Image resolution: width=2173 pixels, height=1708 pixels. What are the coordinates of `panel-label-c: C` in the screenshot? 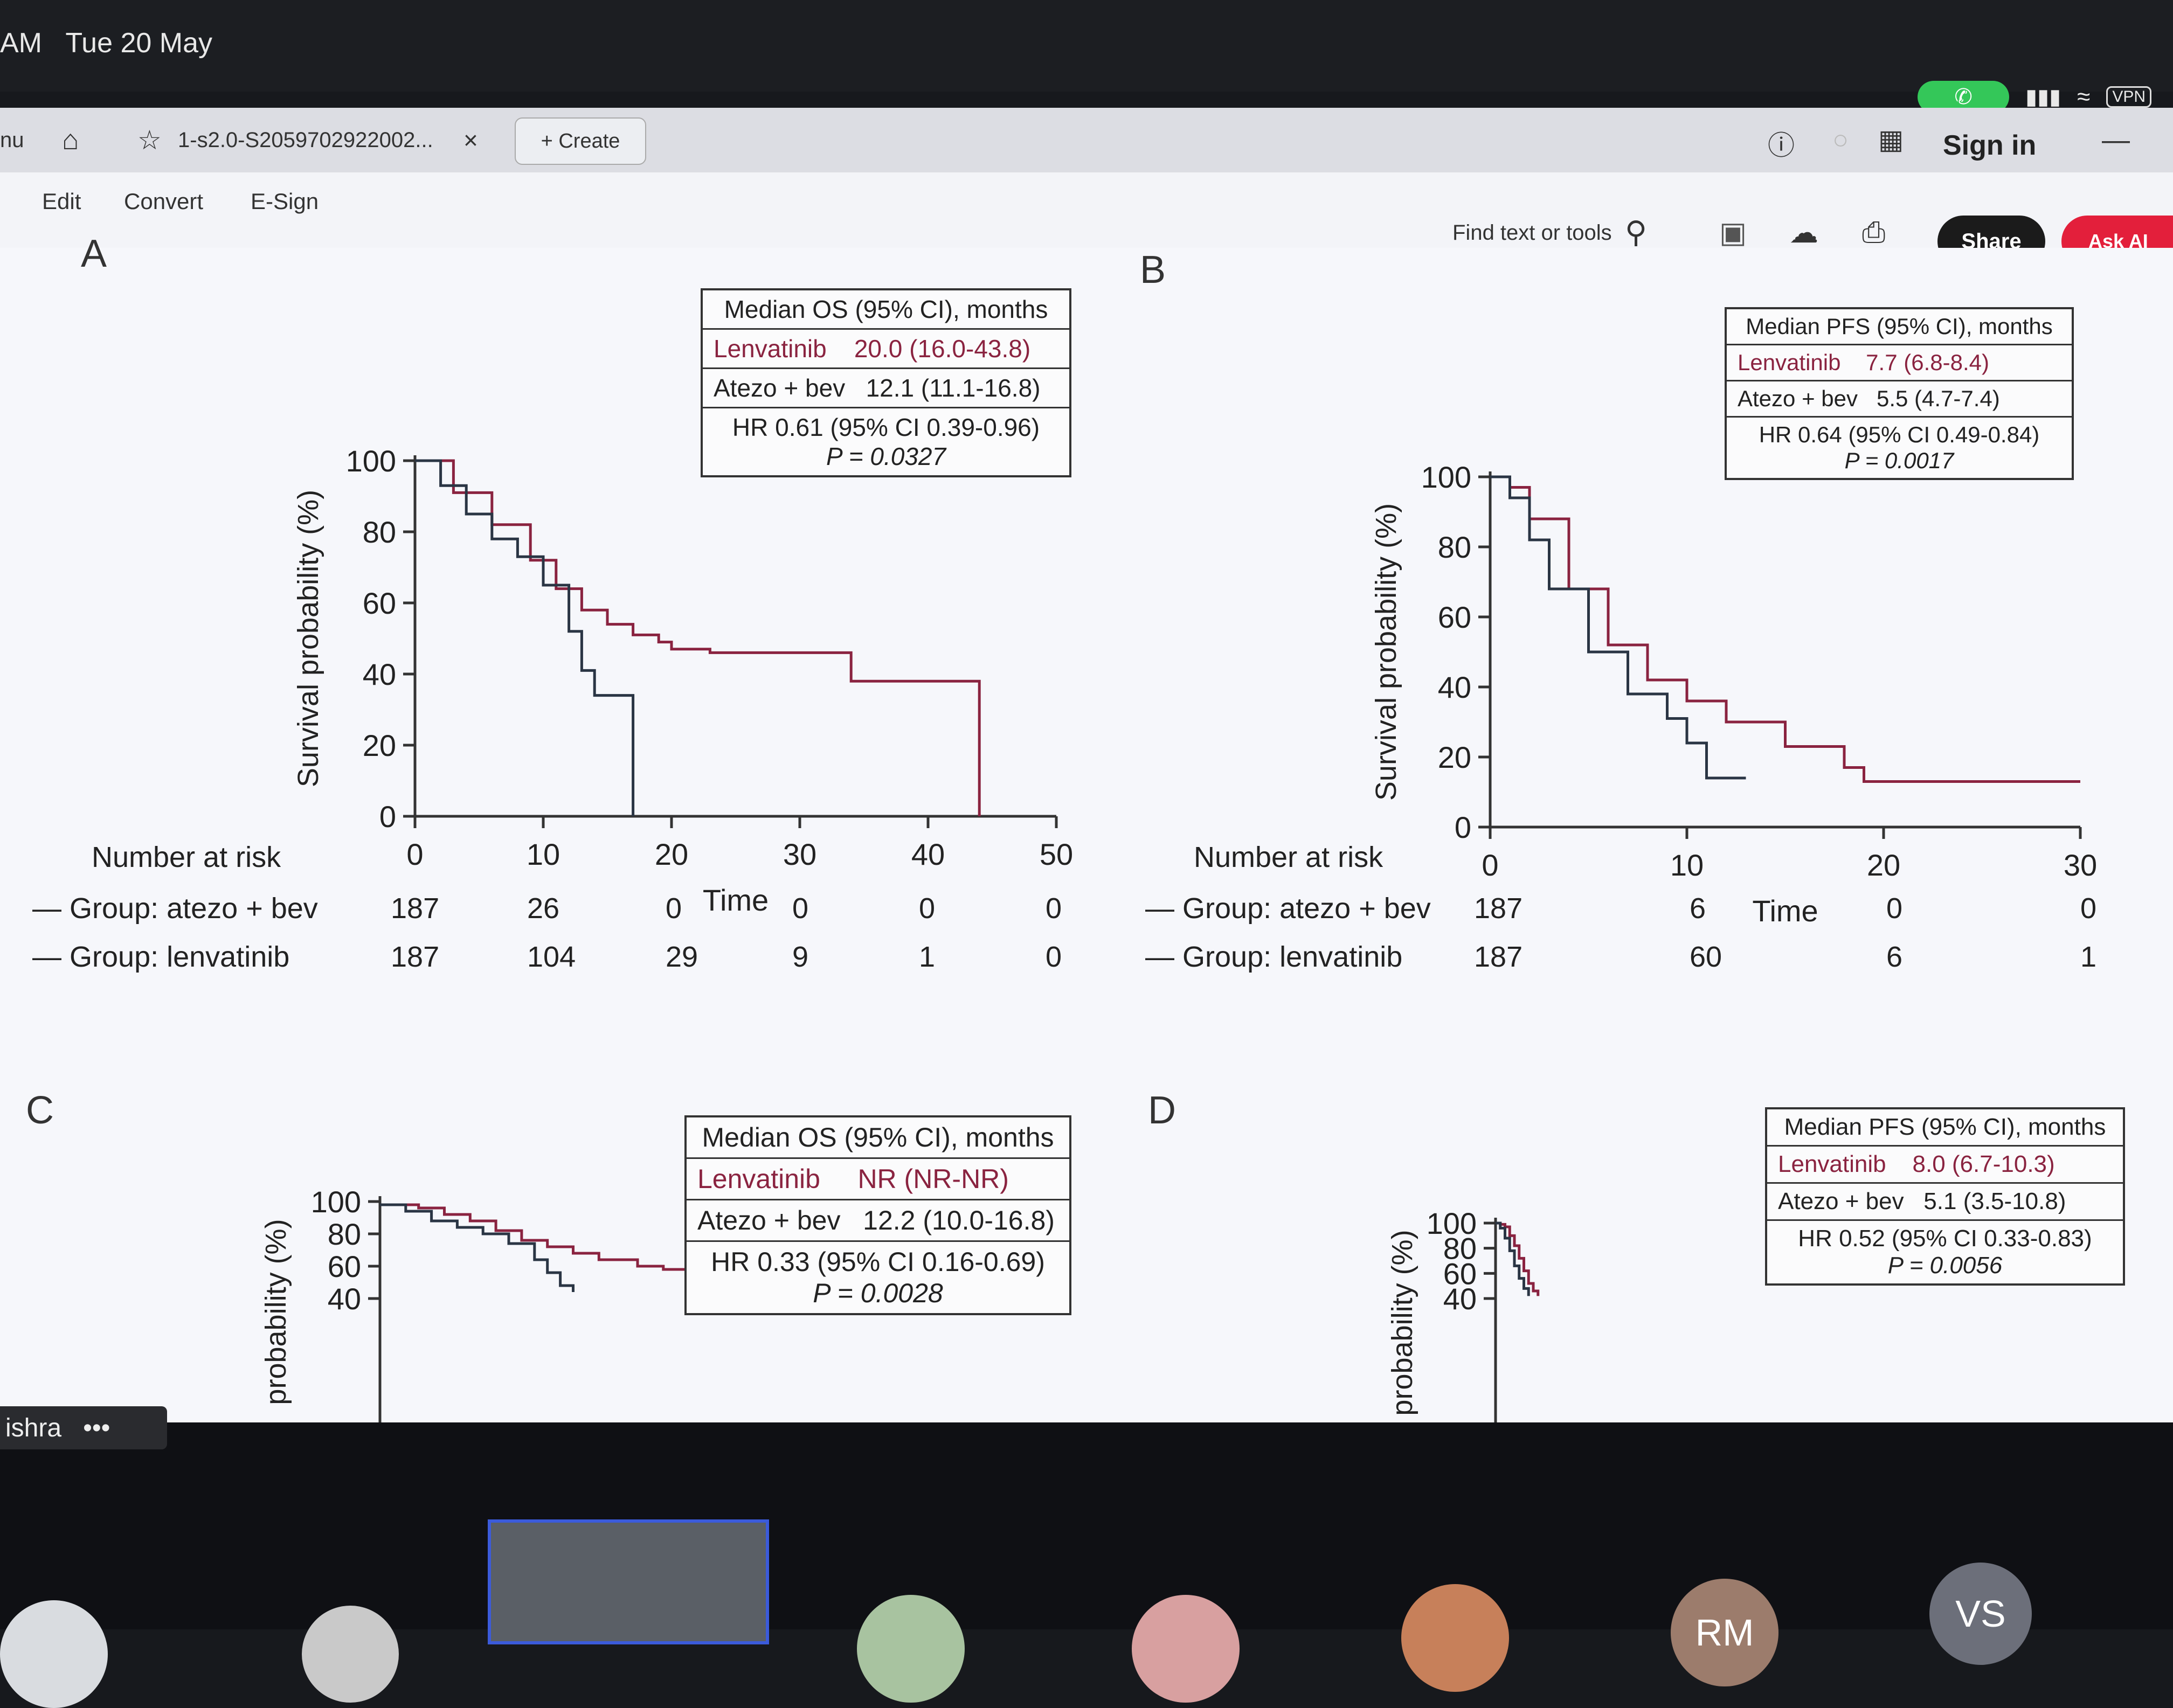 It's located at (40, 1111).